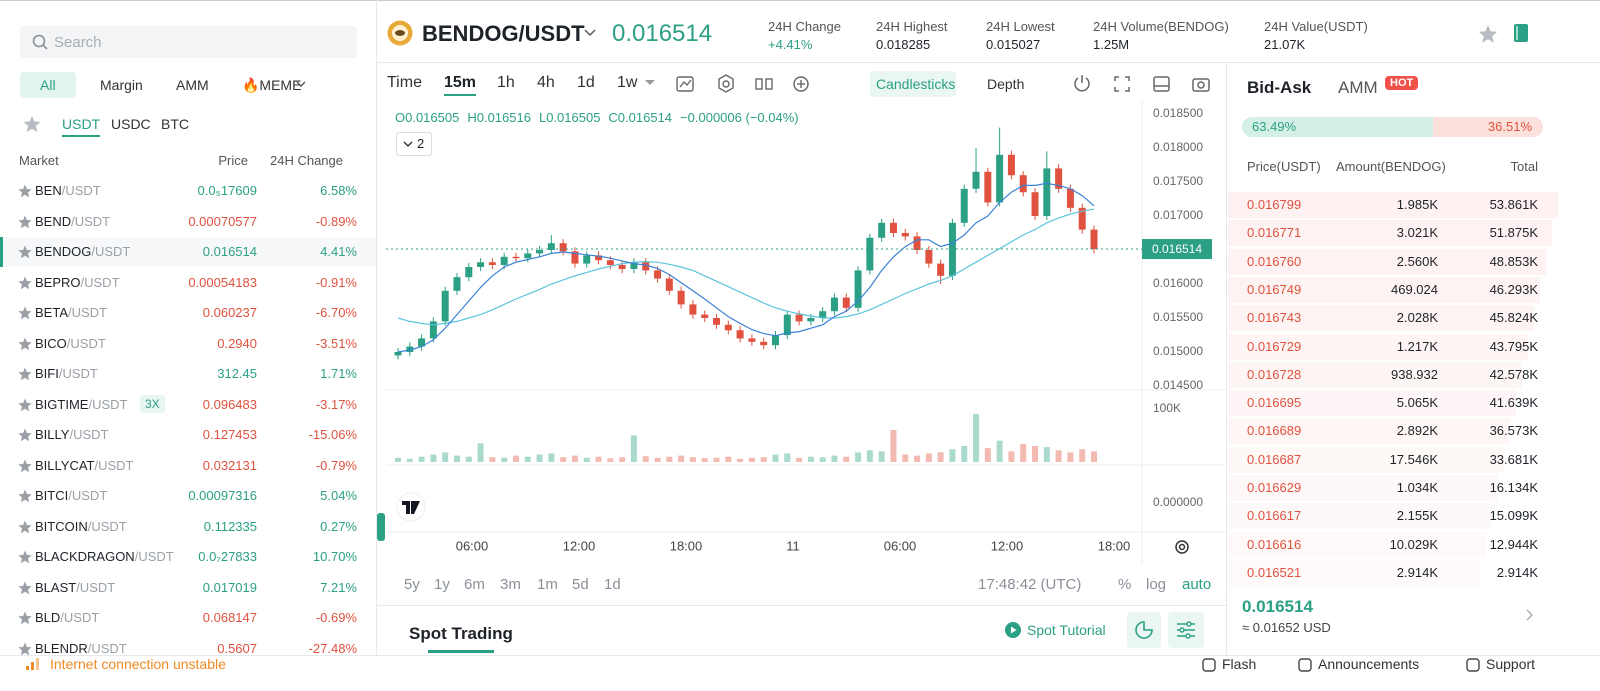 This screenshot has width=1600, height=691. Describe the element at coordinates (131, 124) in the screenshot. I see `quote-tab: USDC` at that location.